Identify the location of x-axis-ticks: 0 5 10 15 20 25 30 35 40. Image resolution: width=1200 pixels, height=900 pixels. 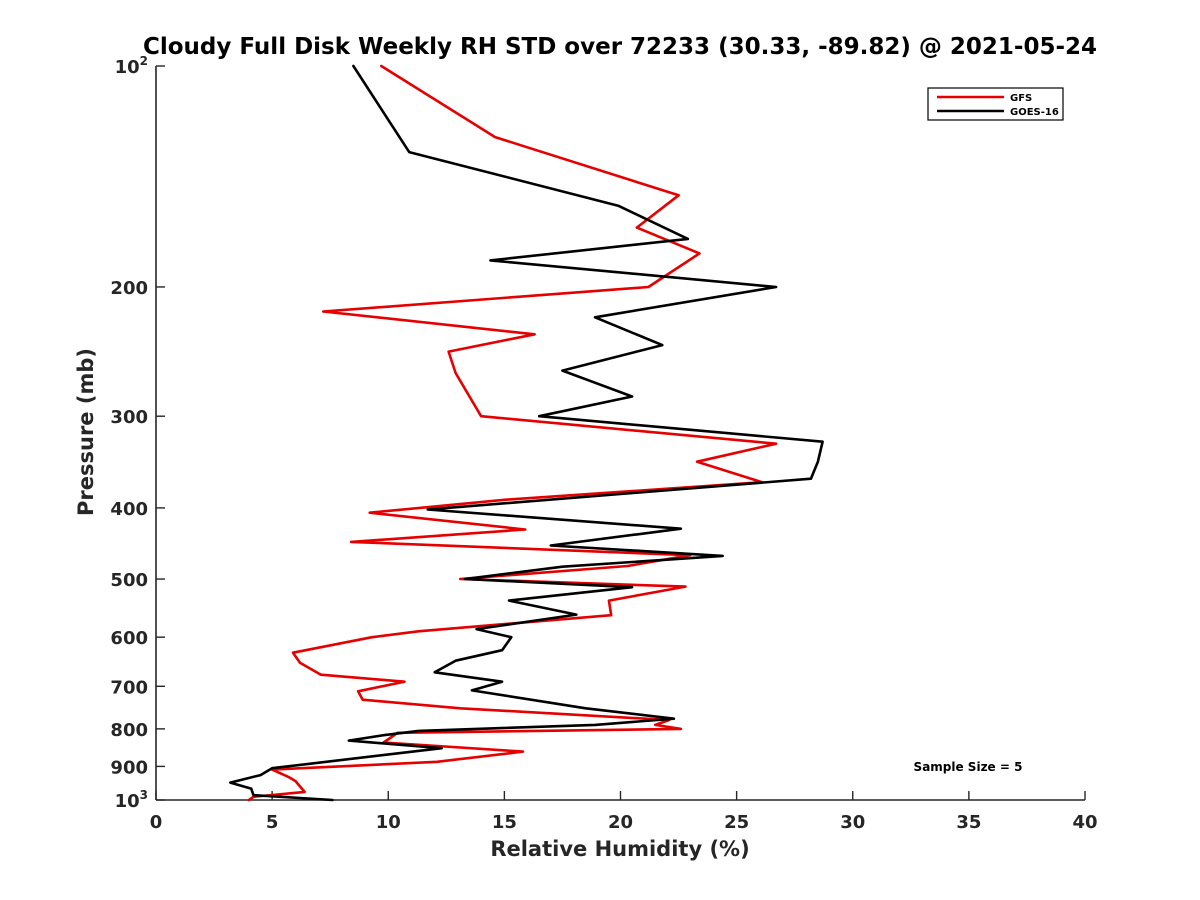
(624, 812).